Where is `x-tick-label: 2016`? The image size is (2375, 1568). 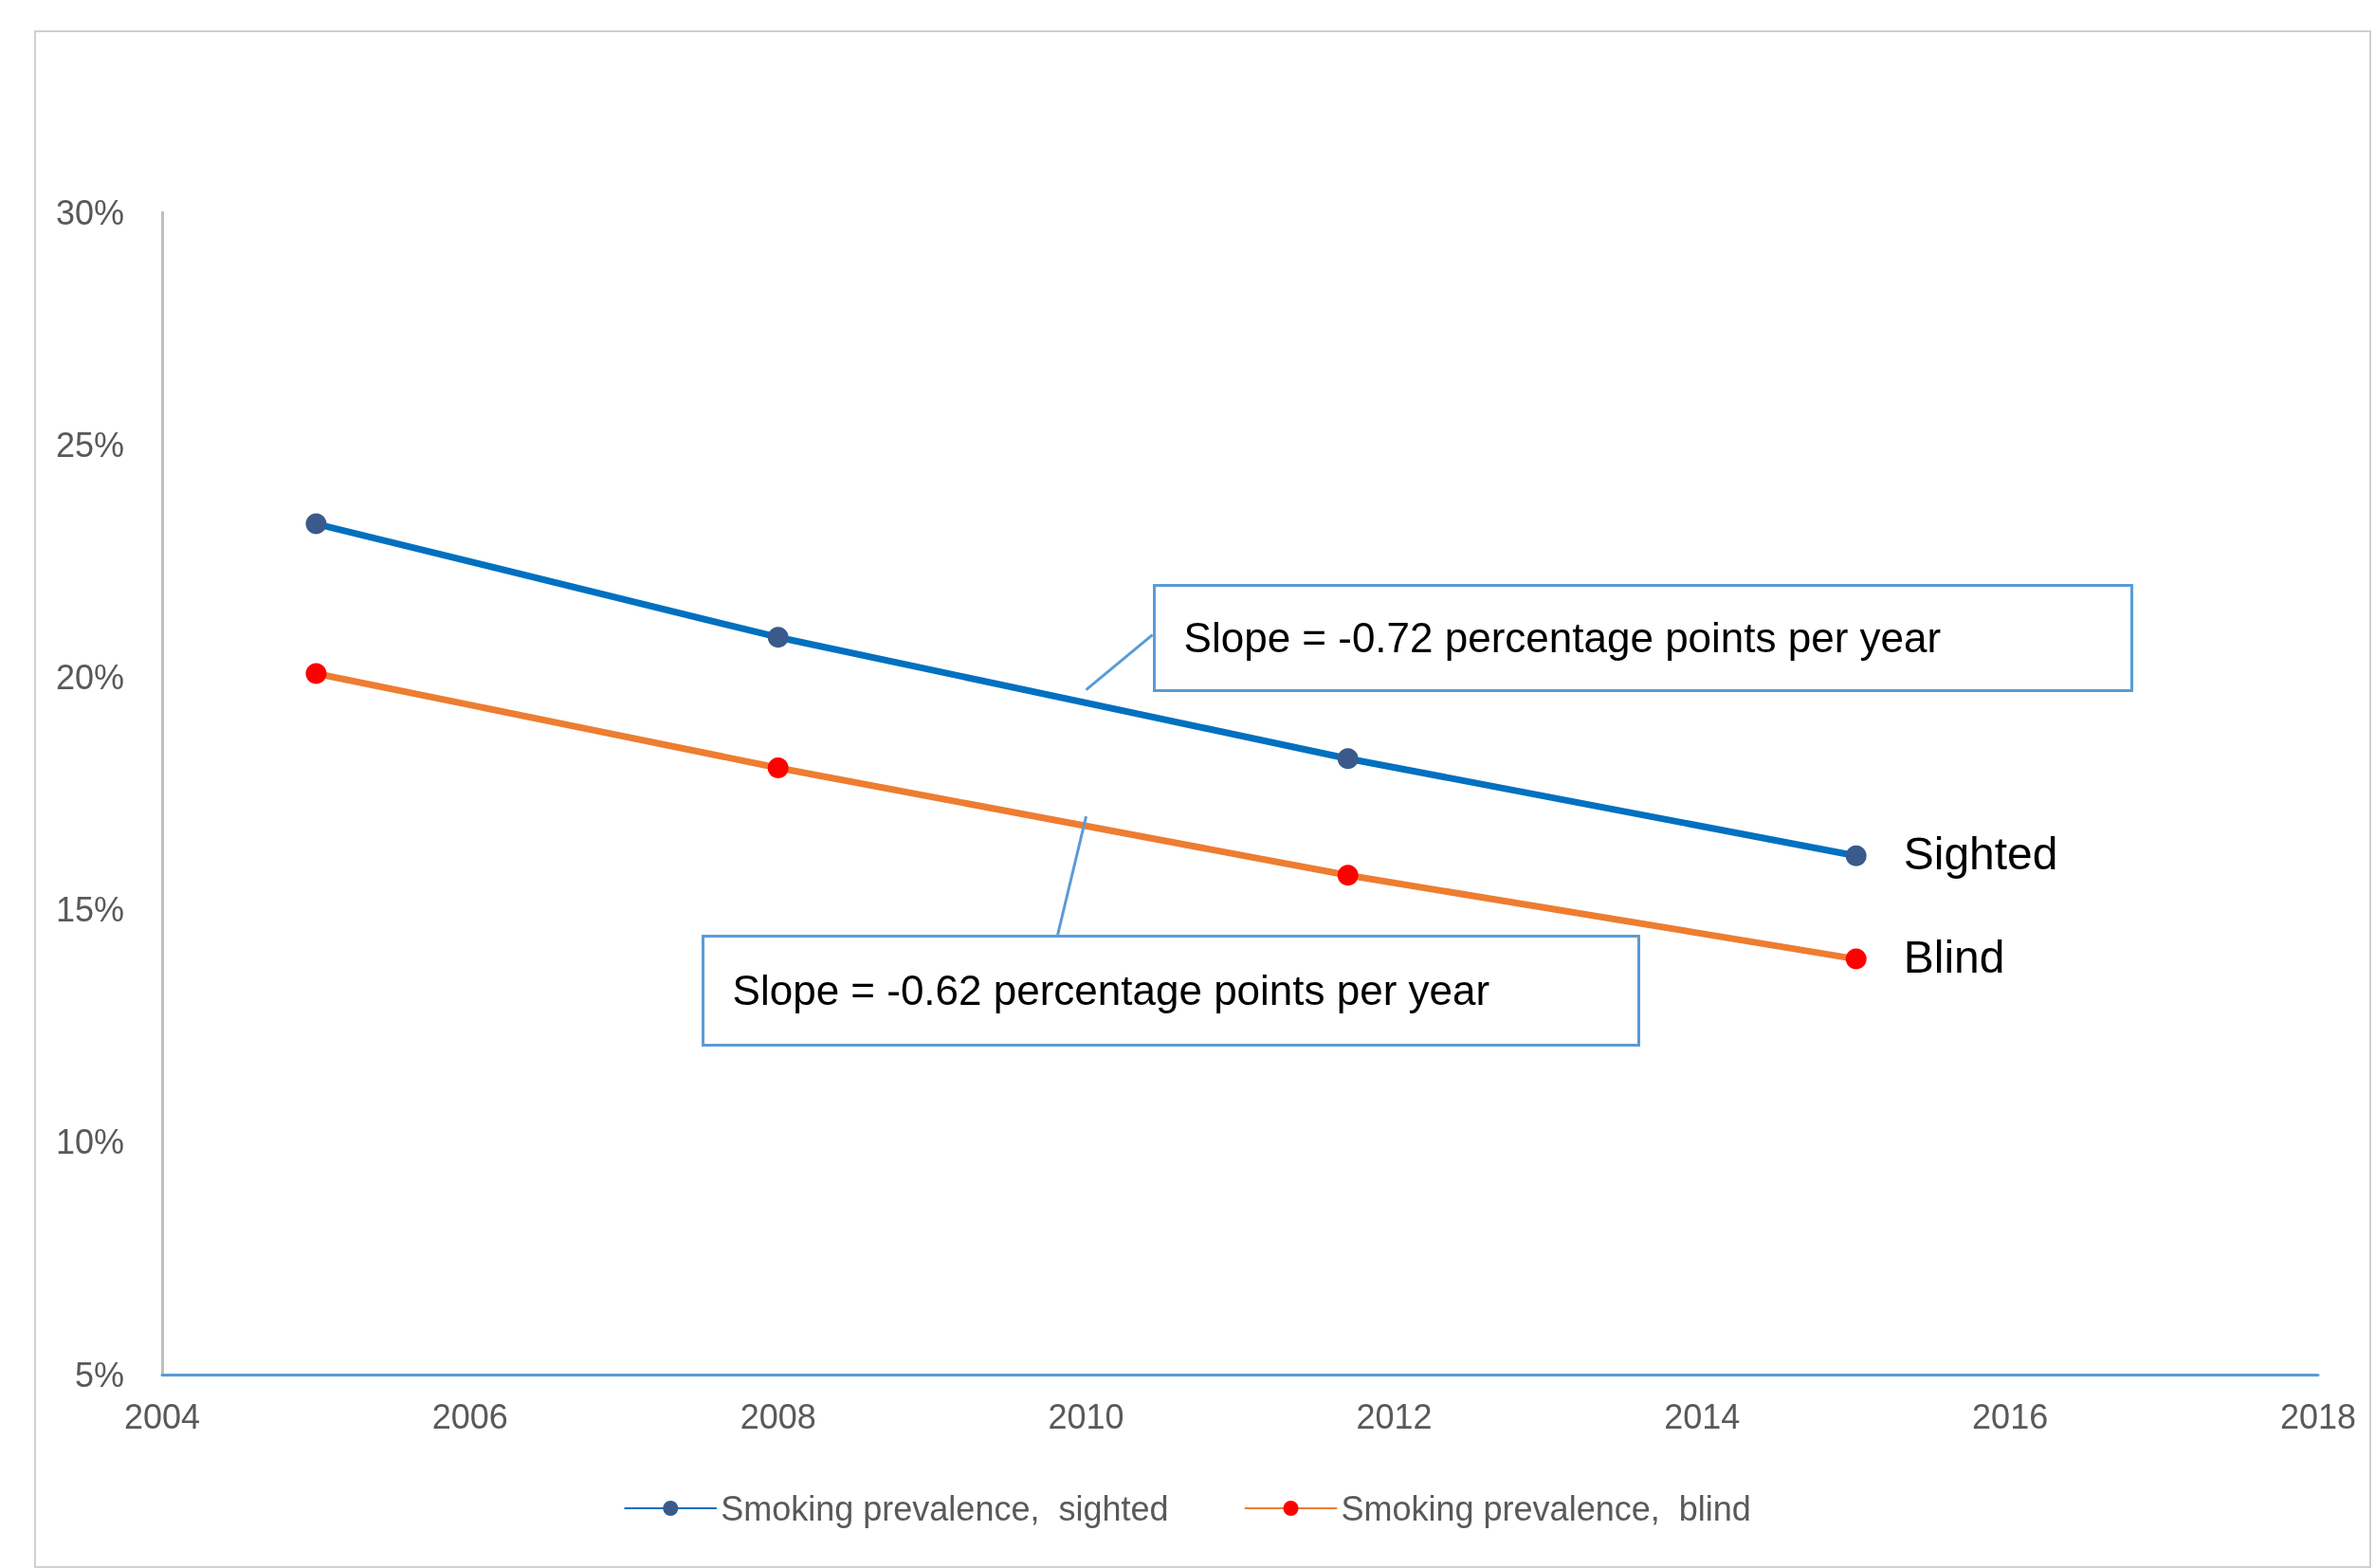 x-tick-label: 2016 is located at coordinates (2010, 1416).